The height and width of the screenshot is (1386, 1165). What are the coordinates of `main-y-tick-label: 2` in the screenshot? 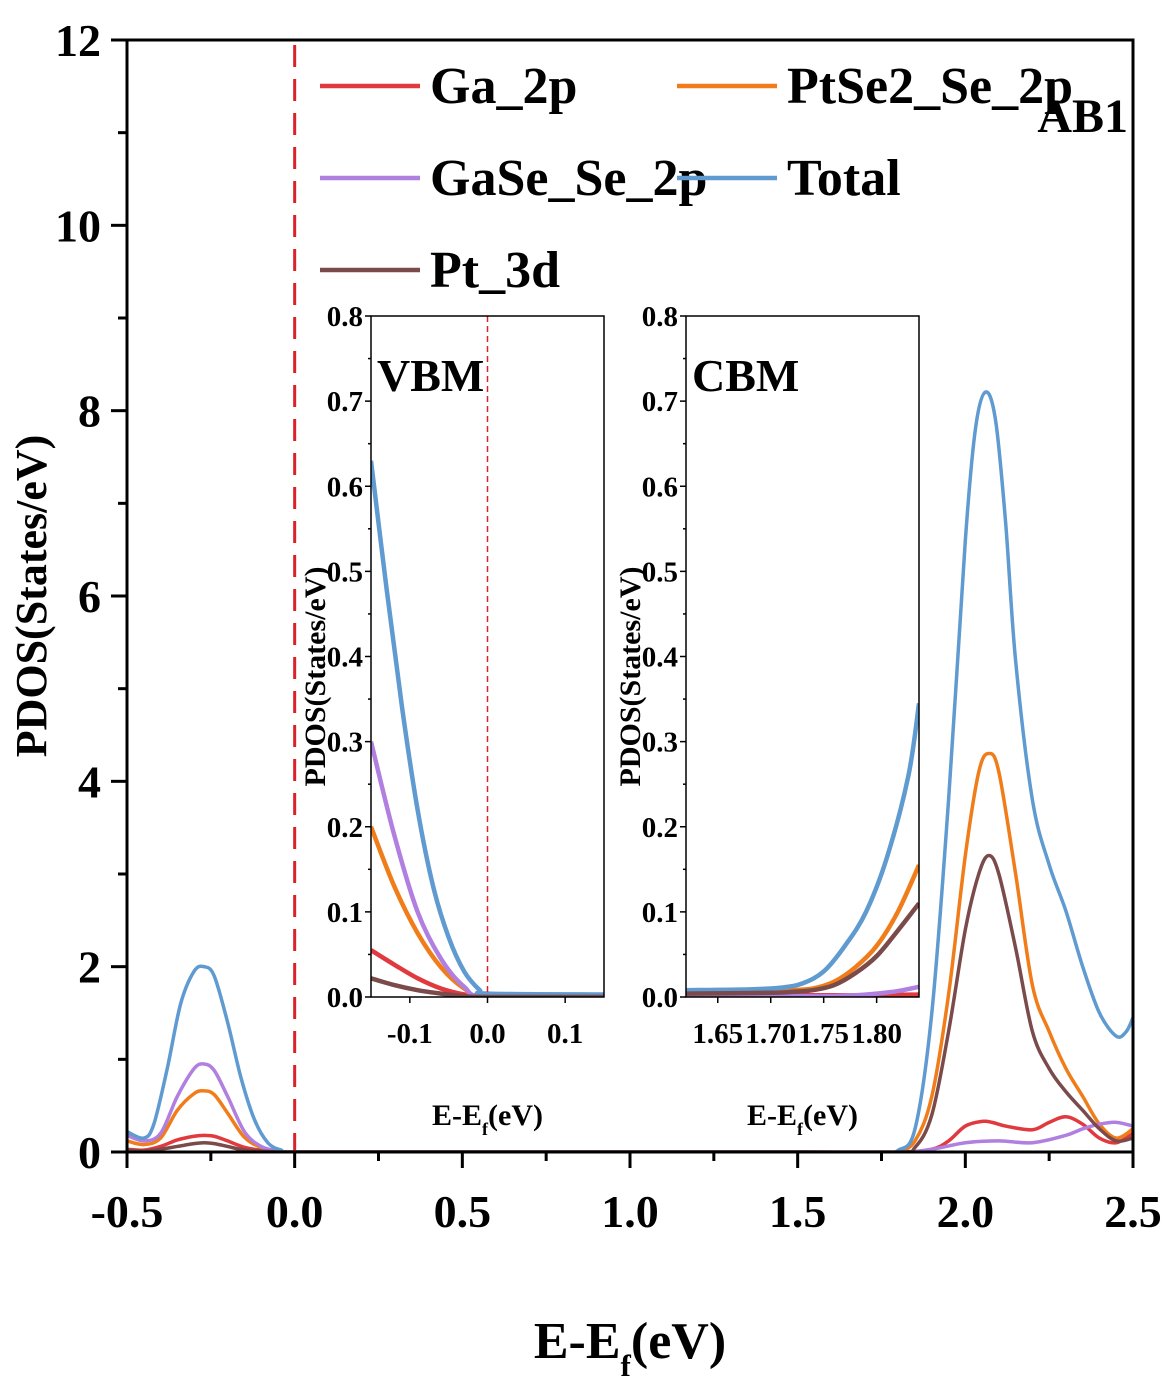 It's located at (89, 967).